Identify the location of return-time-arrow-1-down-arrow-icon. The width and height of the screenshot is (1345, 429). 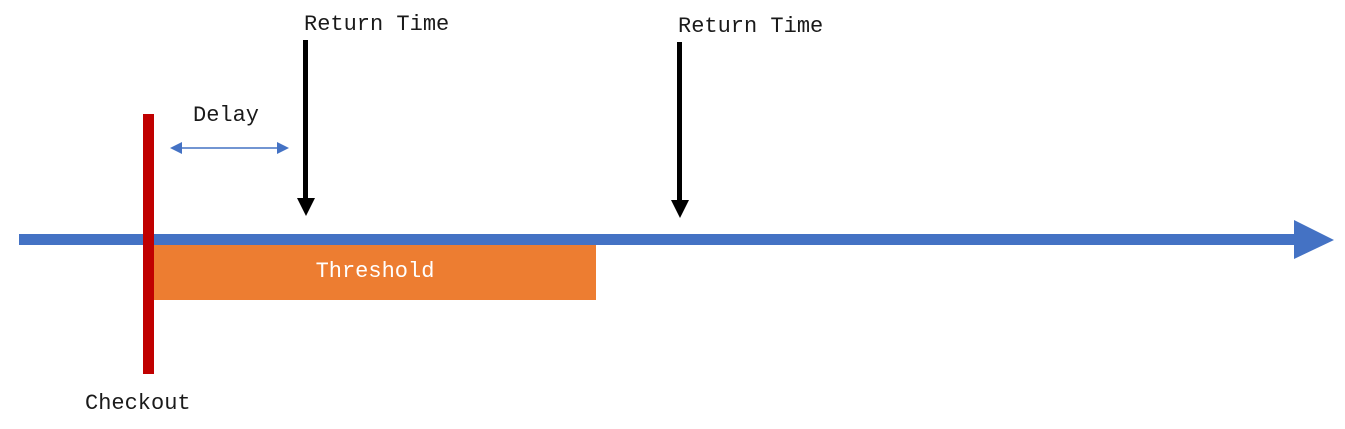
(306, 128).